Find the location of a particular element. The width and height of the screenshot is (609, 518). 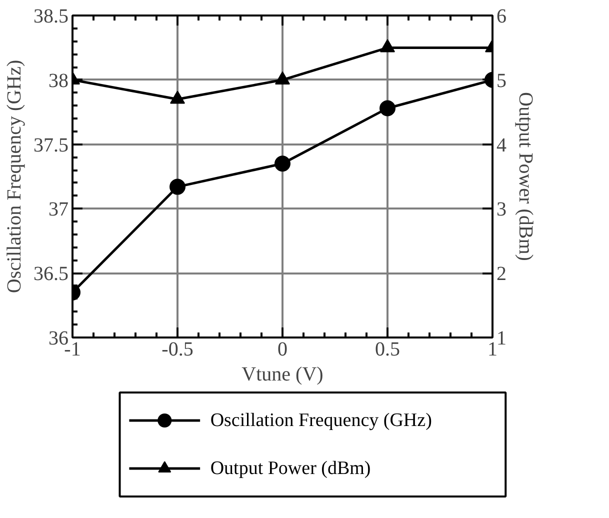

y-axis-title: Oscillation Frequency (GHz) is located at coordinates (15, 177).